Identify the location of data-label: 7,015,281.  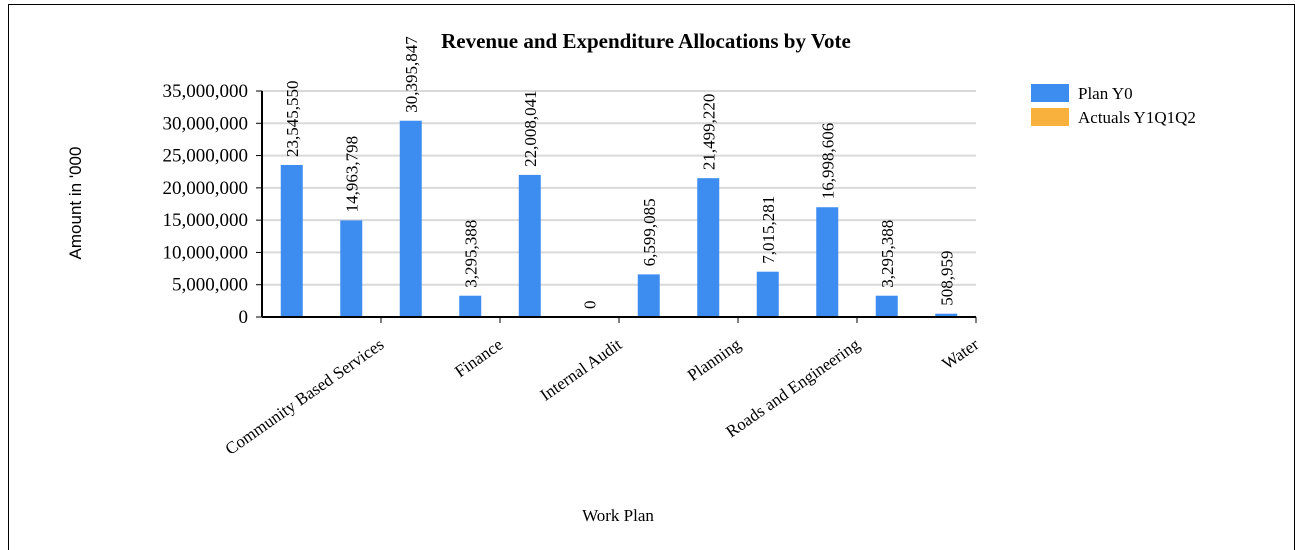
(768, 230).